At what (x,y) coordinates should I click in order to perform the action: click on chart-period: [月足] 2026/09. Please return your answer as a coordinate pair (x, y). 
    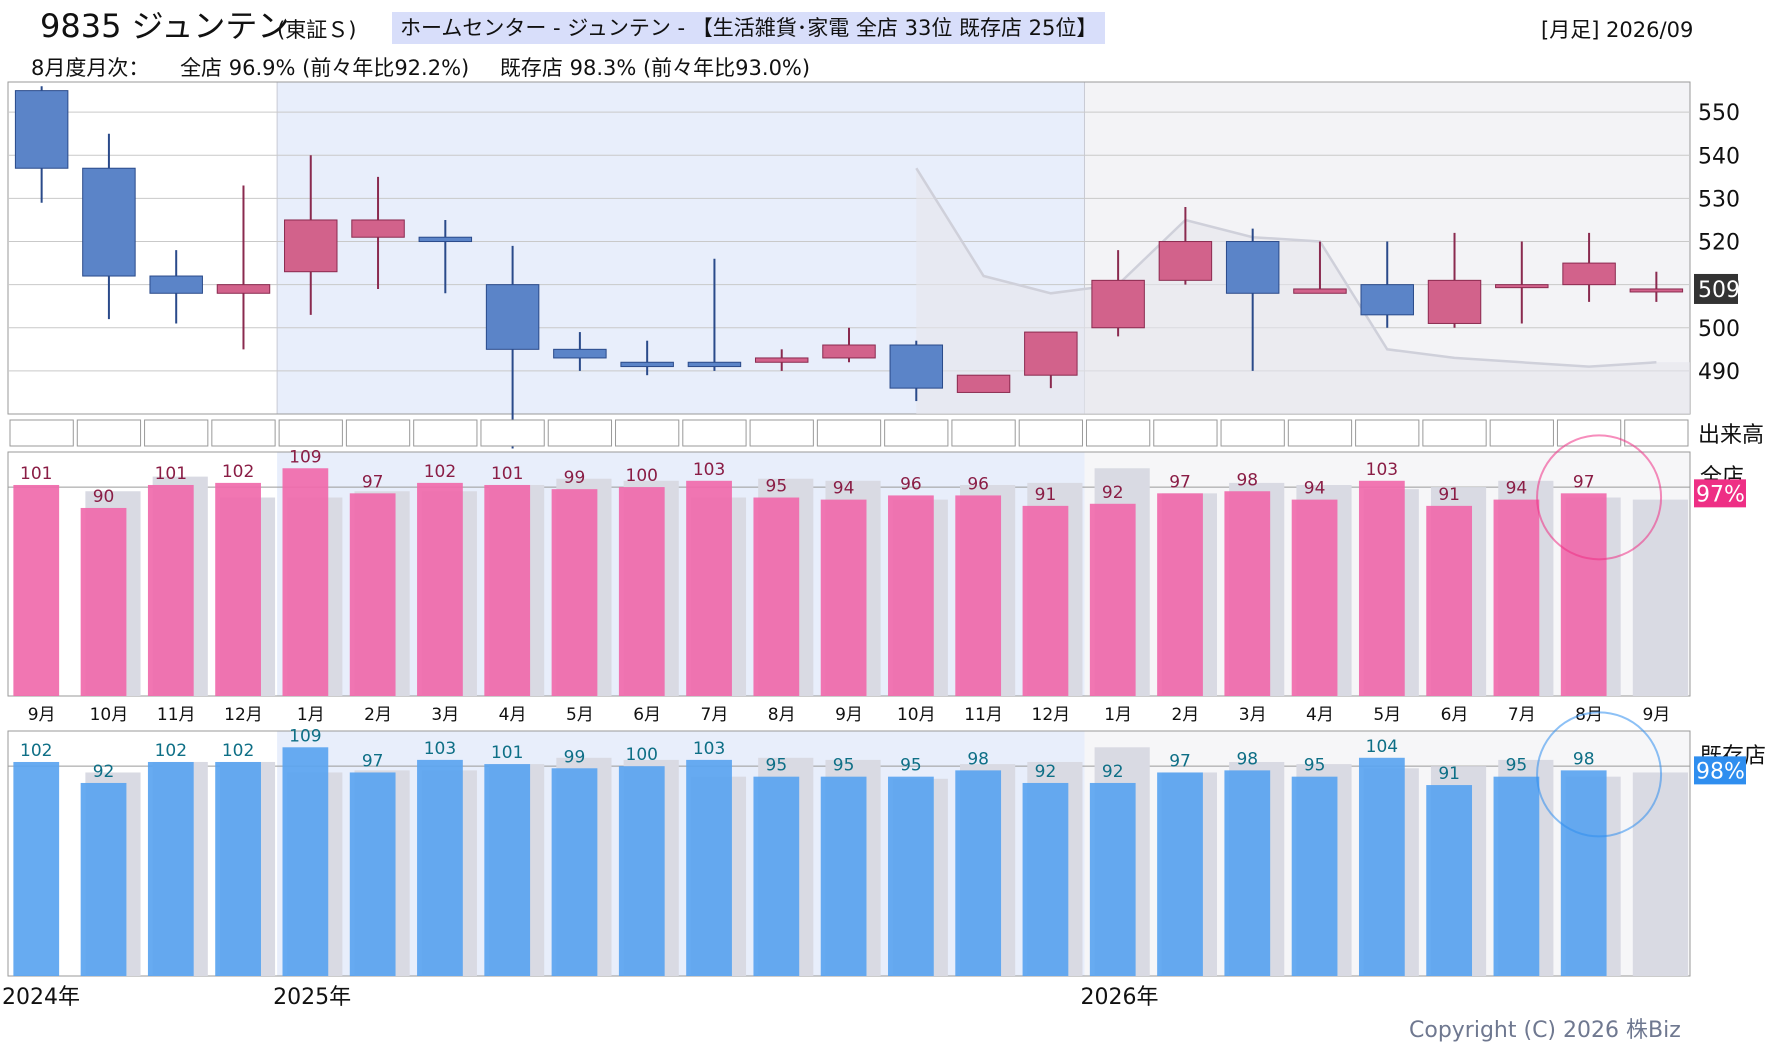
    Looking at the image, I should click on (1617, 30).